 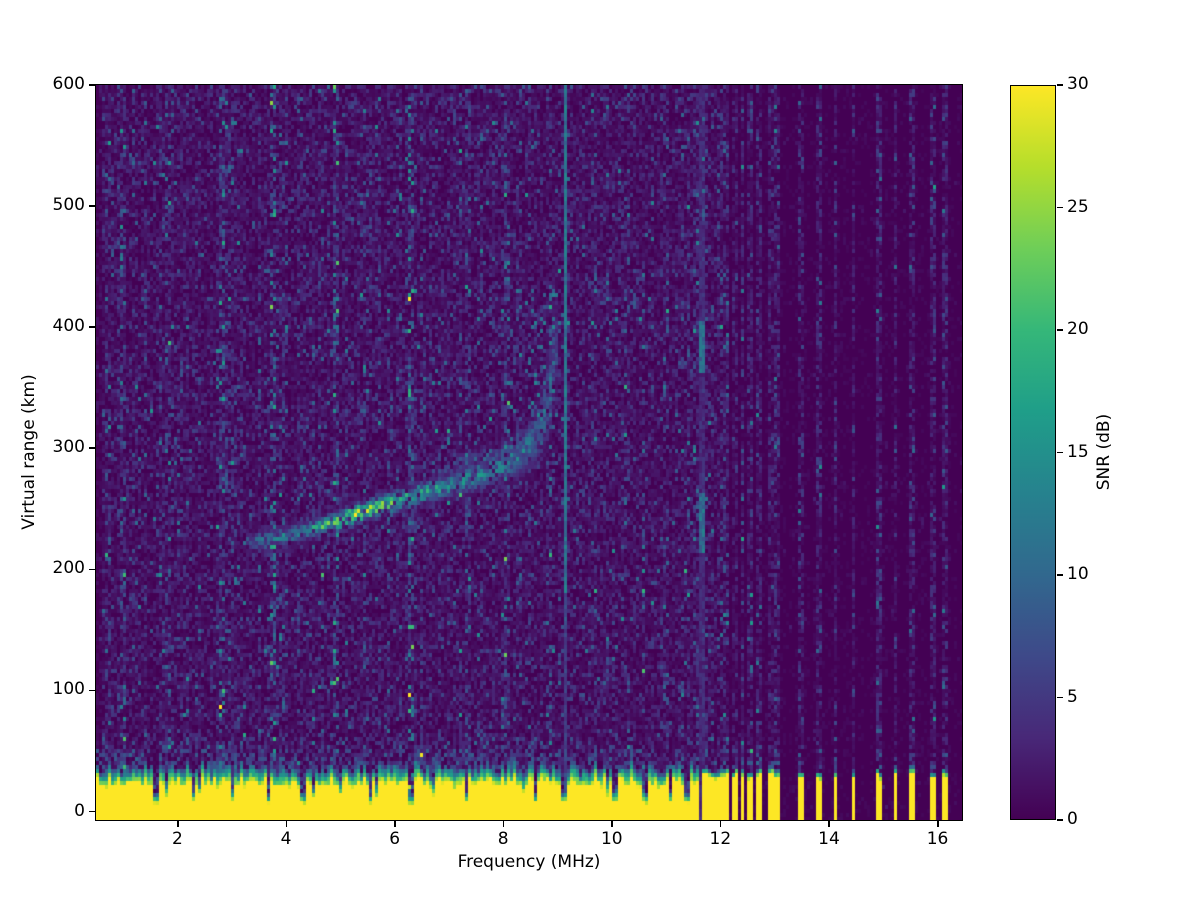 What do you see at coordinates (286, 839) in the screenshot?
I see `x-tick-label: 4` at bounding box center [286, 839].